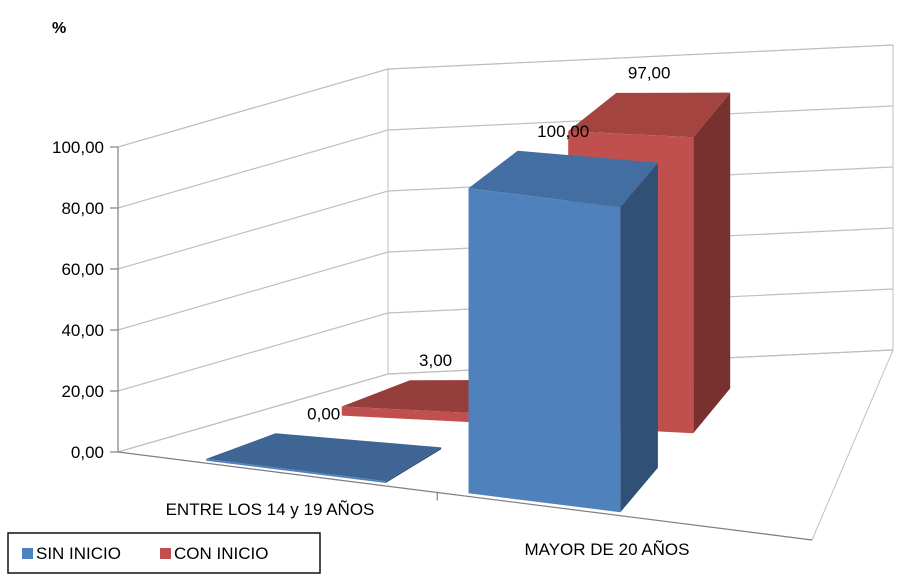  Describe the element at coordinates (82, 391) in the screenshot. I see `y-tick-label: 20,00` at that location.